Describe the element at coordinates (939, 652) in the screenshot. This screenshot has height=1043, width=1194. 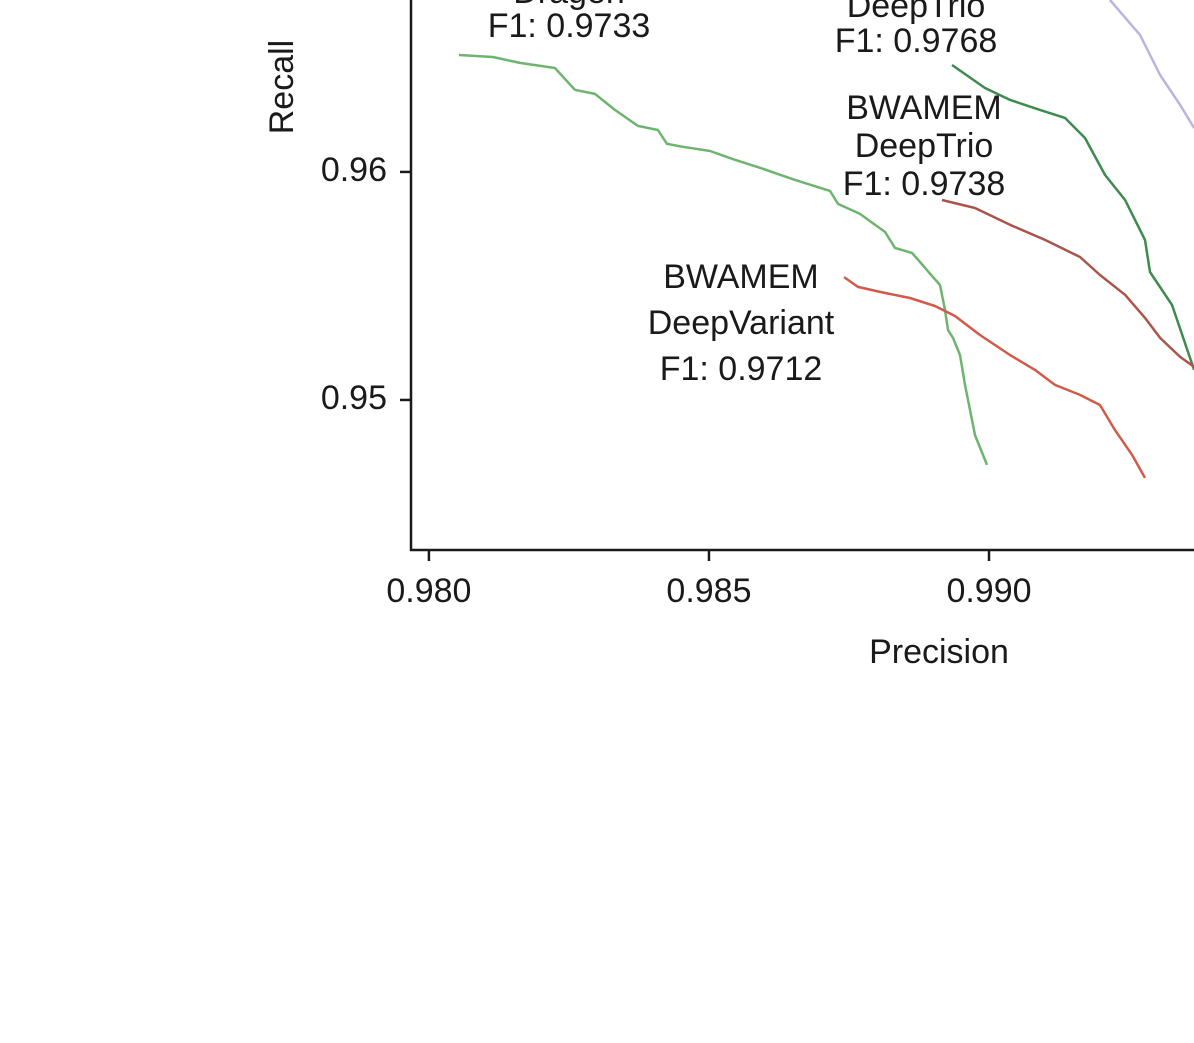
I see `x-axis-label: Precision` at that location.